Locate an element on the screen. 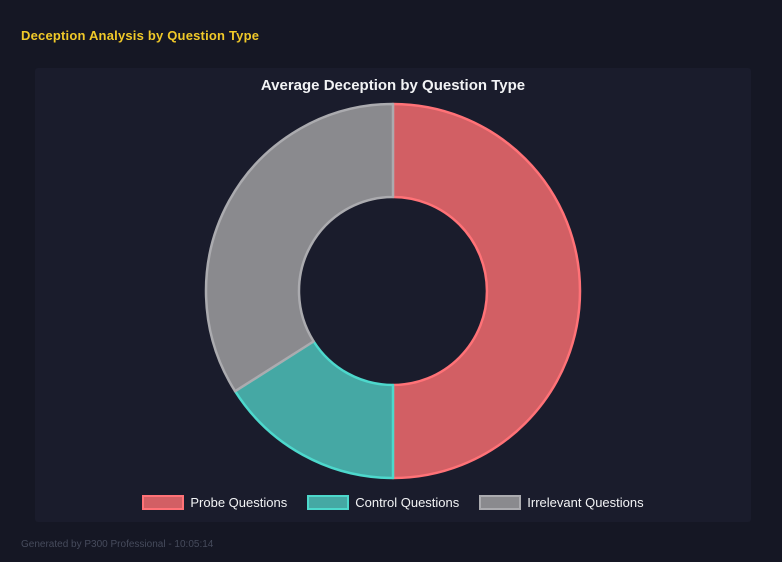  legend-label: Control Questions is located at coordinates (407, 502).